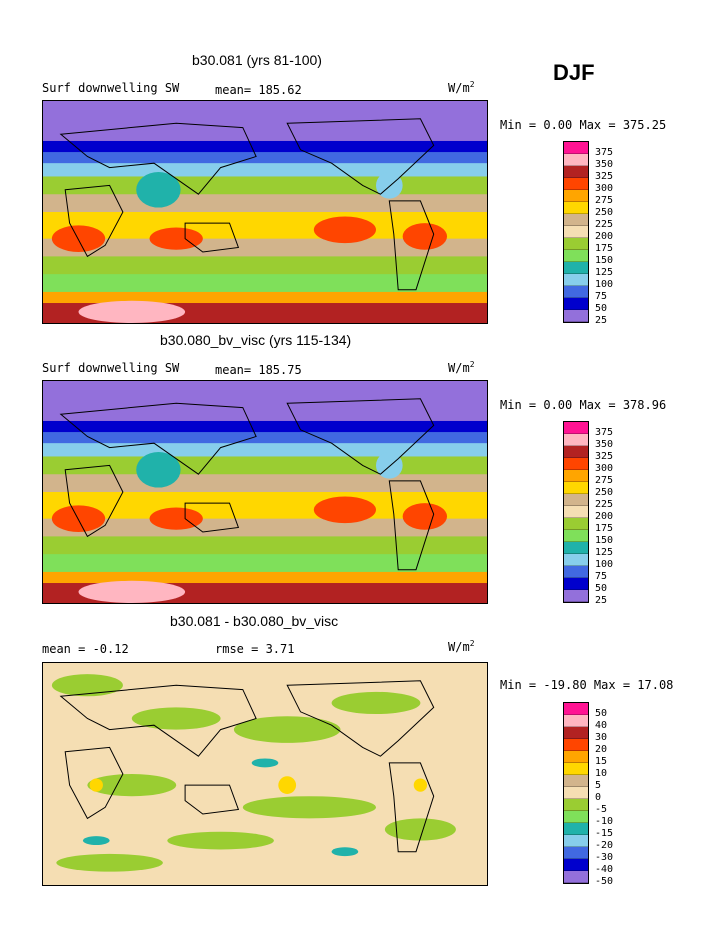 The image size is (723, 935). What do you see at coordinates (258, 90) in the screenshot?
I see `panel-1-mean: mean= 185.62` at bounding box center [258, 90].